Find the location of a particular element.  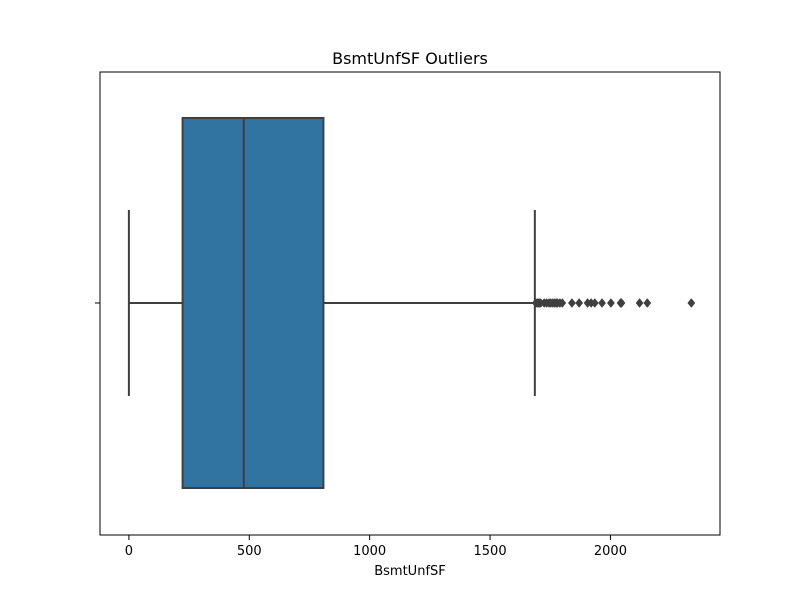

x-tick-label: 1000 is located at coordinates (369, 551).